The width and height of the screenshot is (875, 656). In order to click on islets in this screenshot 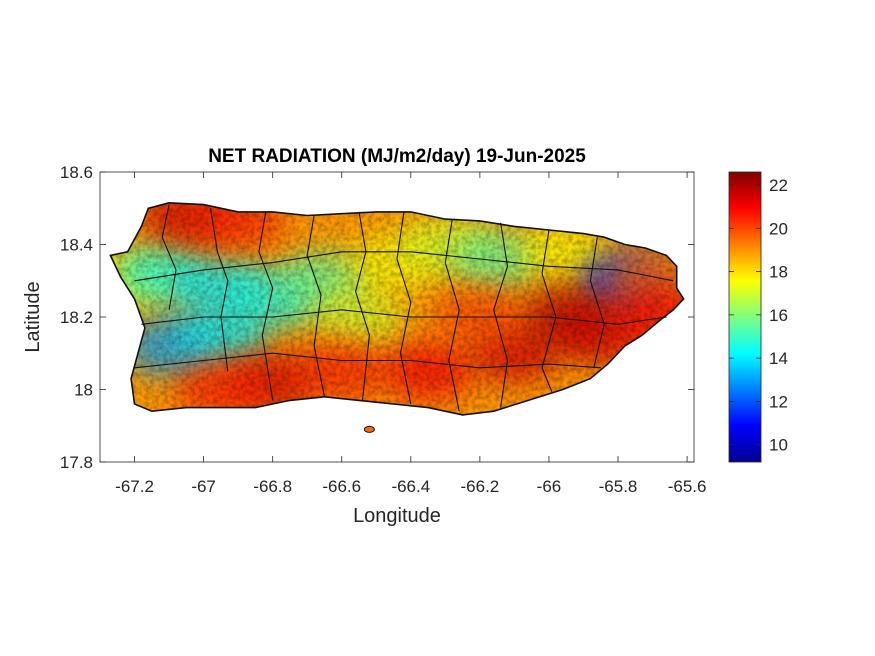, I will do `click(369, 429)`.